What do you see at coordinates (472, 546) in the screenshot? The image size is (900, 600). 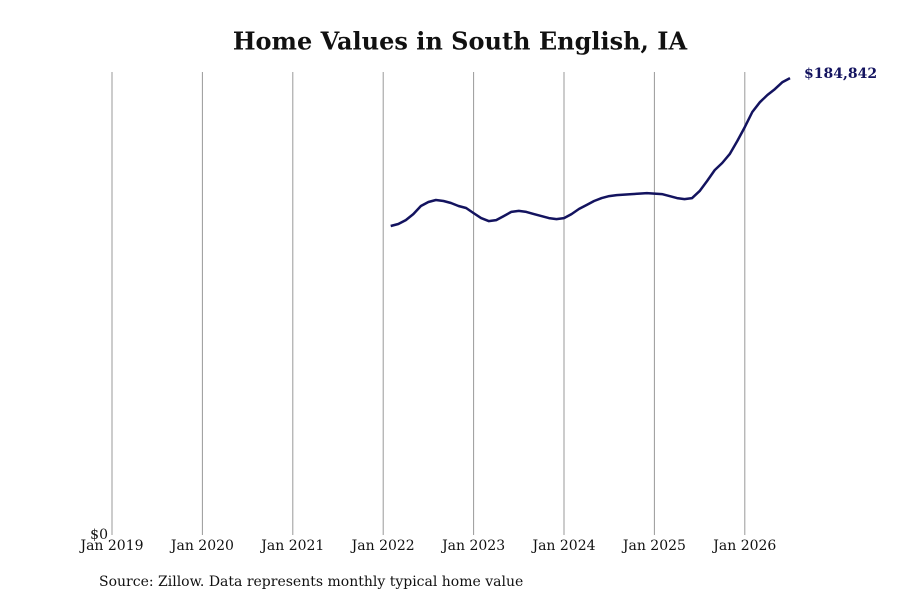 I see `x-tick-label: Jan 2023` at bounding box center [472, 546].